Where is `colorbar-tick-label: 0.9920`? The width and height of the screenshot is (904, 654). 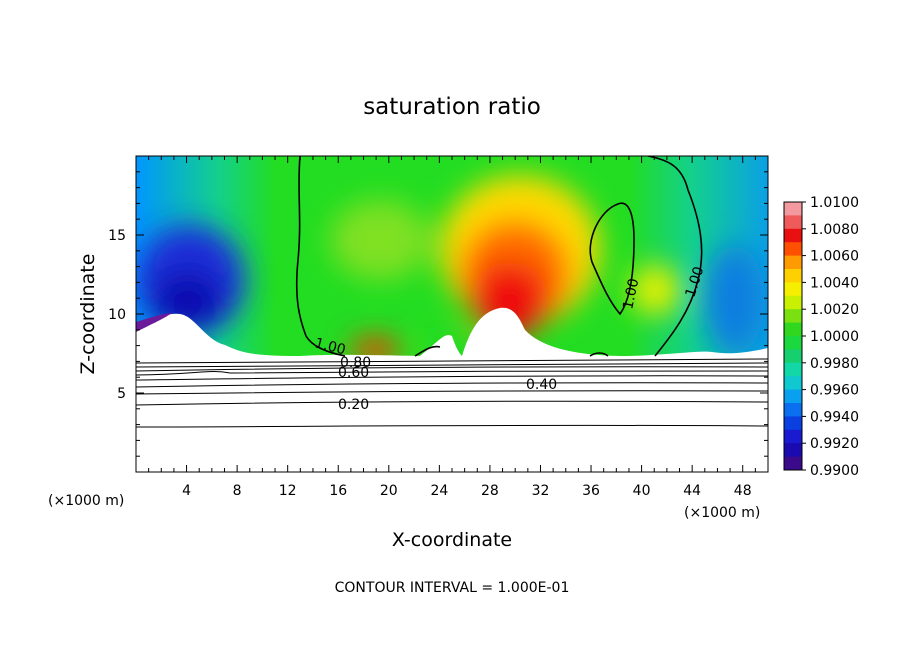
colorbar-tick-label: 0.9920 is located at coordinates (834, 444).